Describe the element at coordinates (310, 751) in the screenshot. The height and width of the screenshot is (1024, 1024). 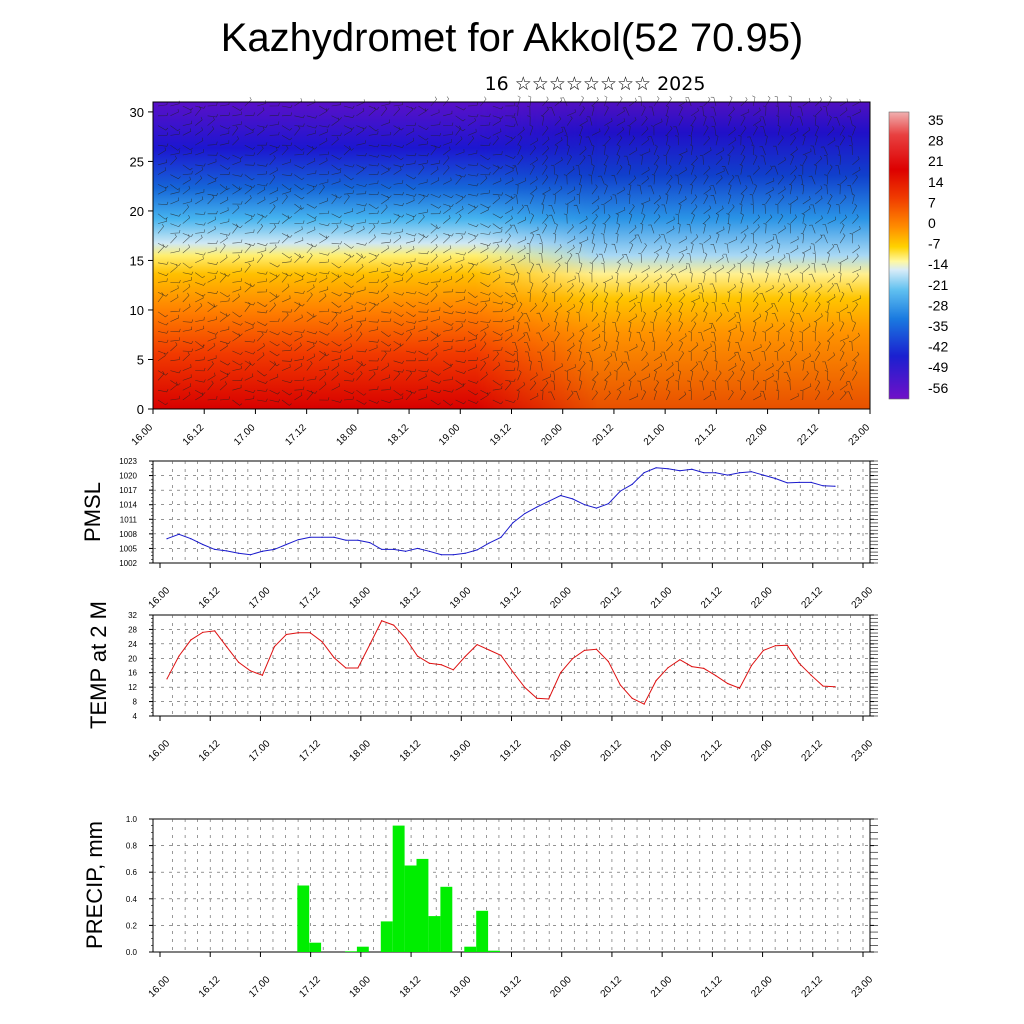
I see `x-tick-label: 17.12` at that location.